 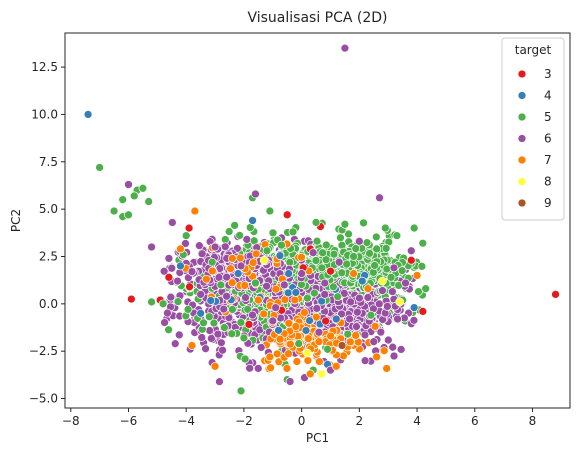 I want to click on x-tick-label: 8, so click(x=533, y=421).